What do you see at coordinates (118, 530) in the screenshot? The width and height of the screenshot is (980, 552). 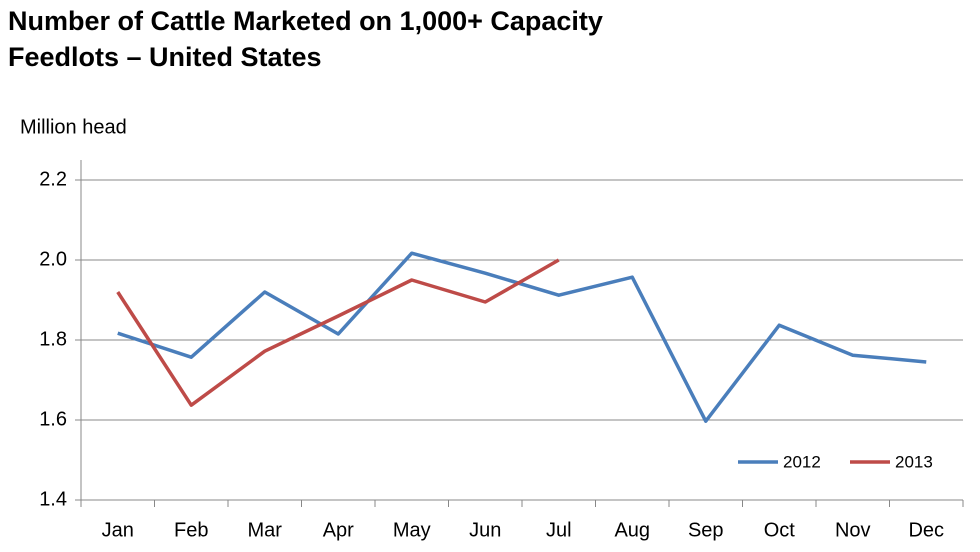 I see `x-tick-label: Jan` at bounding box center [118, 530].